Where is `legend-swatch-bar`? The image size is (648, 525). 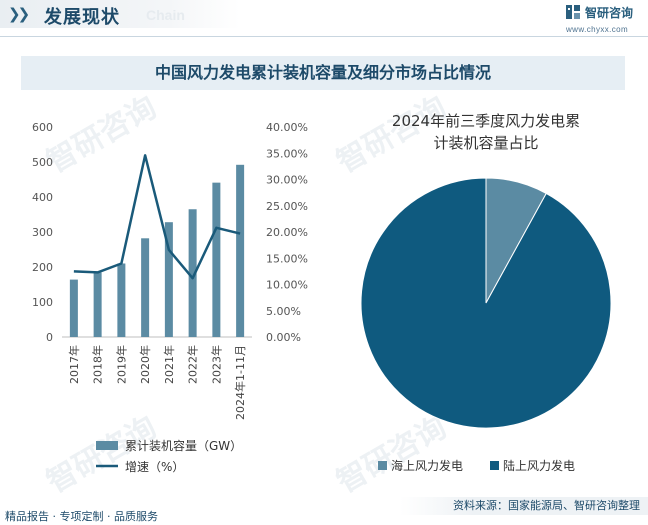 legend-swatch-bar is located at coordinates (107, 445).